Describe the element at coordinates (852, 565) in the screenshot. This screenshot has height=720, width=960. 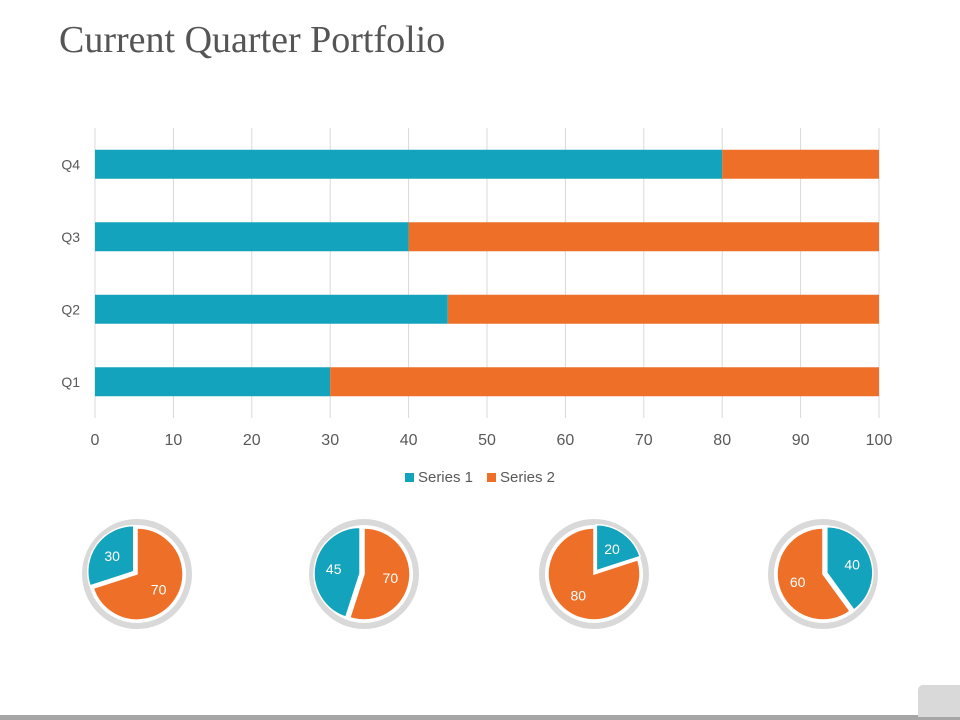
I see `pie-data-label: 40` at that location.